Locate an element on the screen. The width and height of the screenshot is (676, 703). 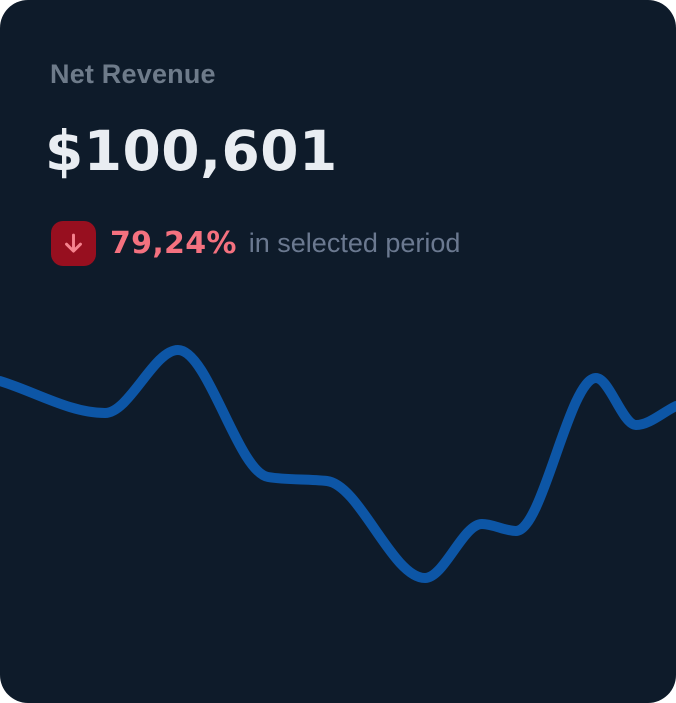
revenue-value: $100,601 is located at coordinates (191, 151).